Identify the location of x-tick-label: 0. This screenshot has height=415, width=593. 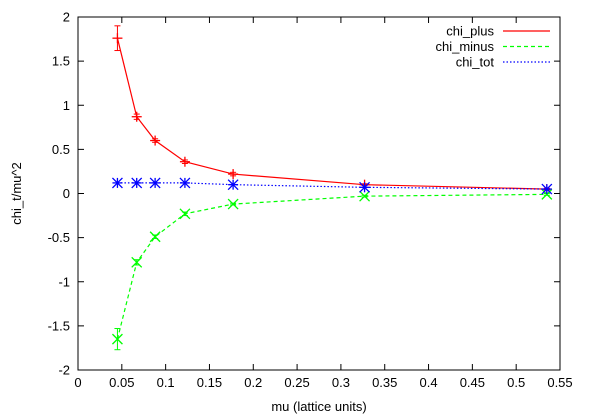
(77, 382).